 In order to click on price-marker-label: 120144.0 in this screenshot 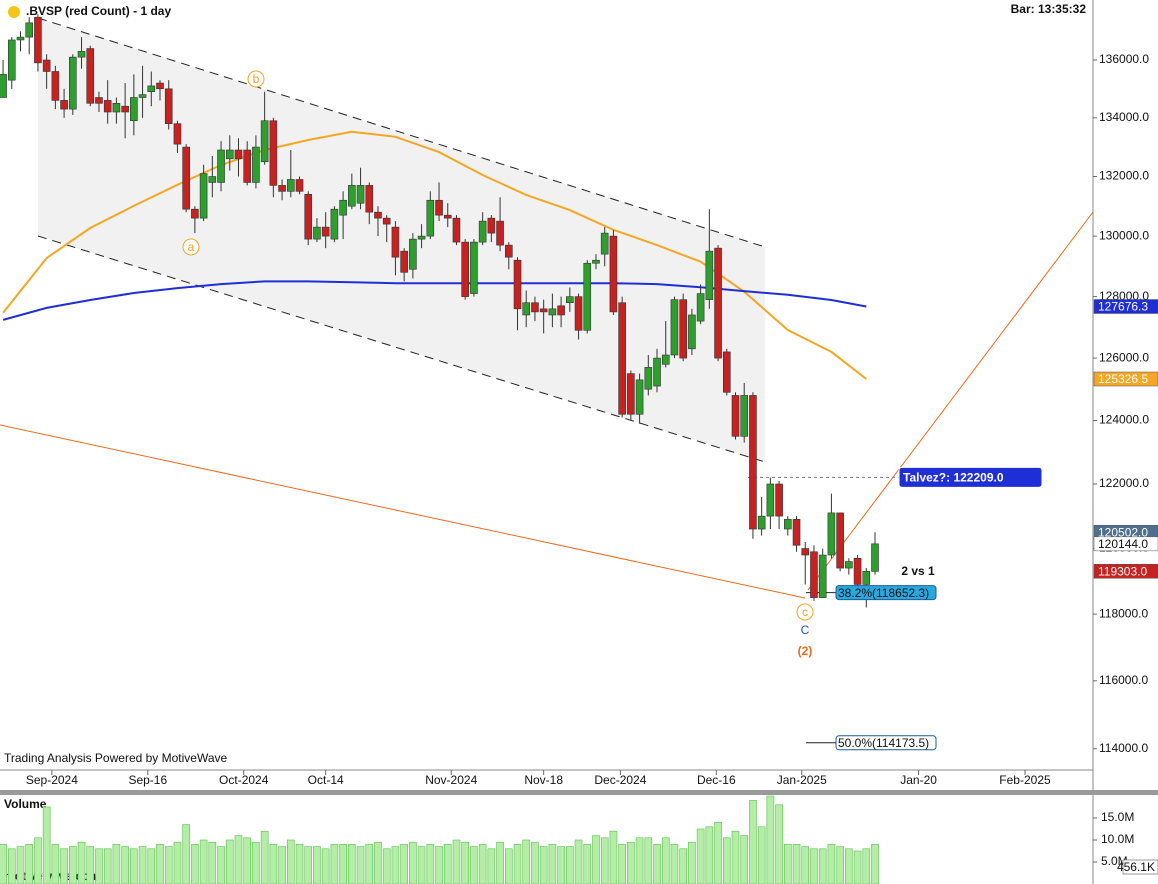, I will do `click(1123, 544)`.